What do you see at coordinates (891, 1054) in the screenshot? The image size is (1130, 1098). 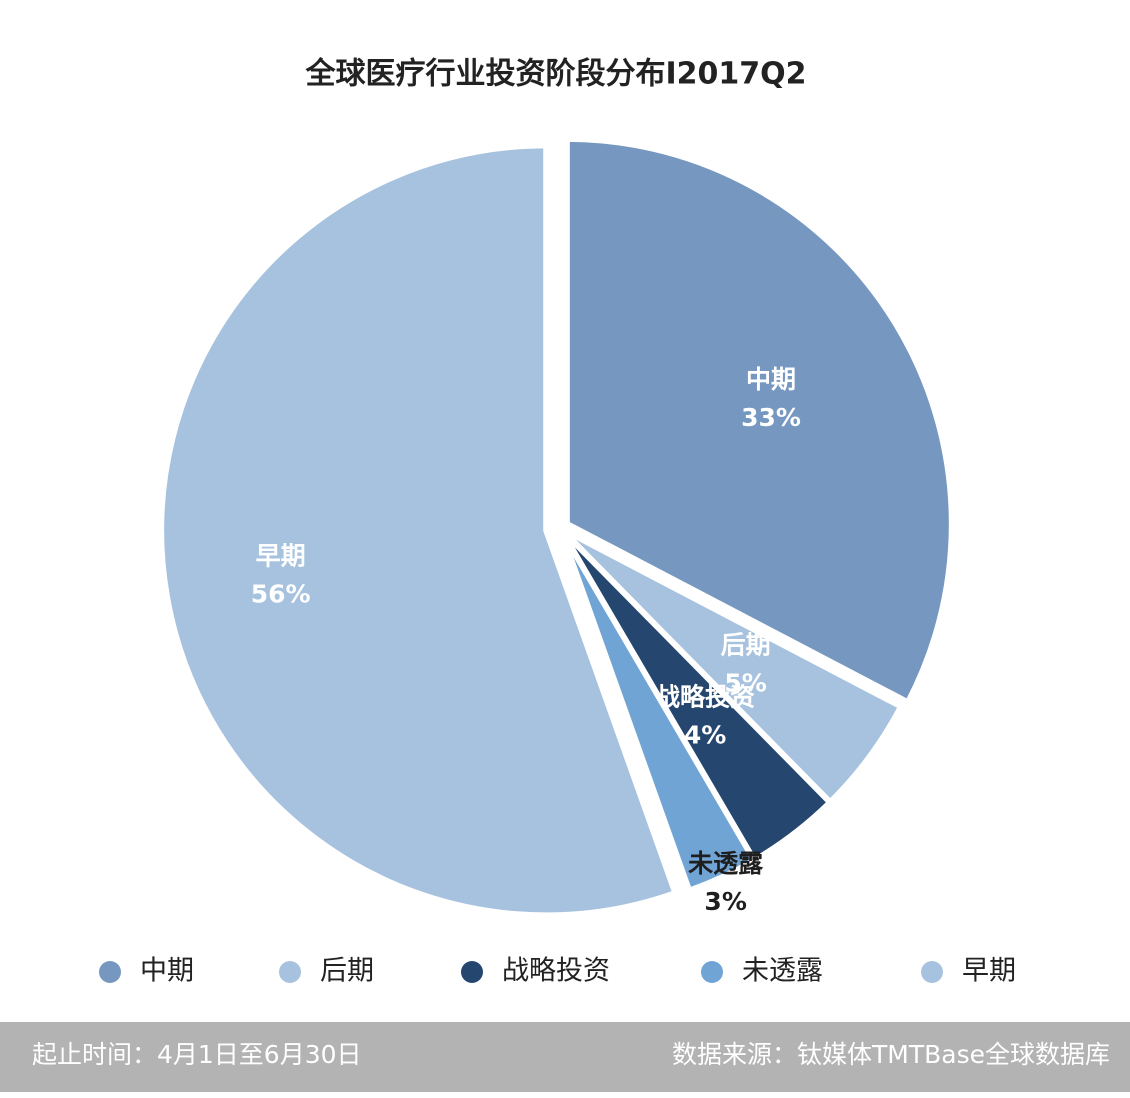 I see `footer-right: 数据来源：钛媒体TMTBase全球数据库` at bounding box center [891, 1054].